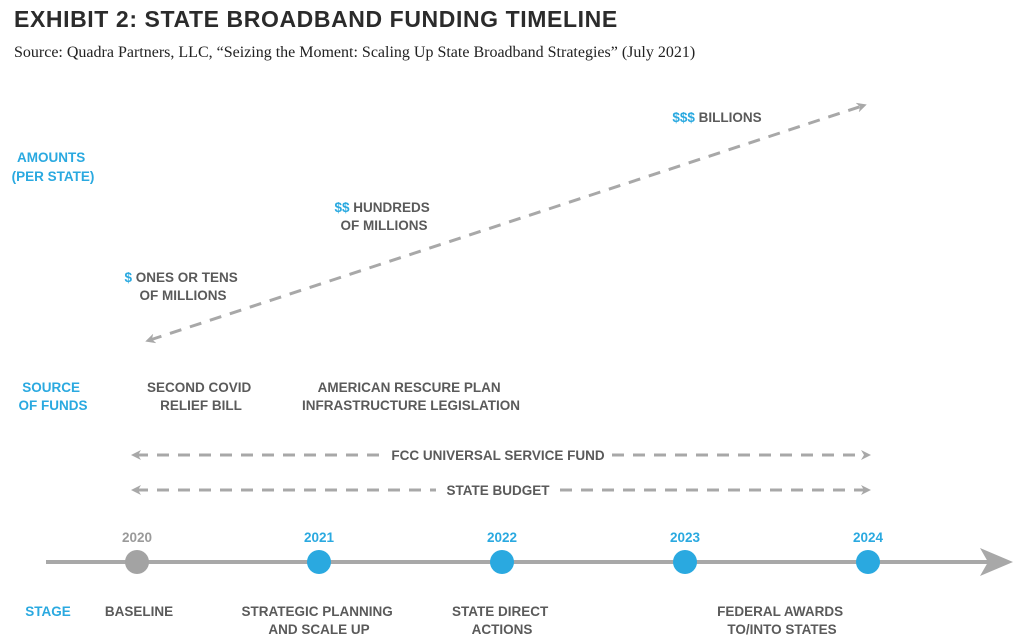 This screenshot has width=1024, height=639. I want to click on state-budget-arrow: STATE BUDGET, so click(501, 490).